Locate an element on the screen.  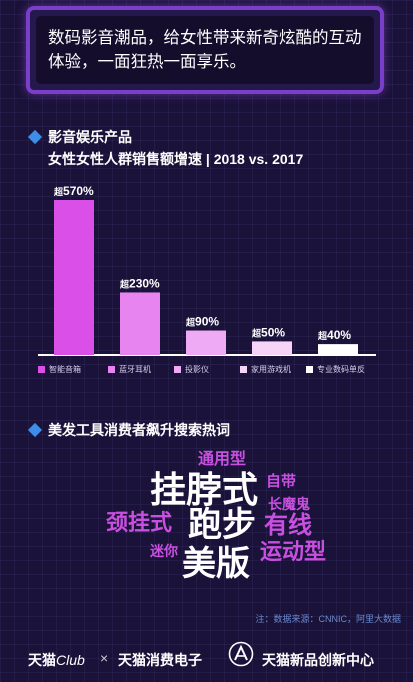
legend-item-0: 智能音箱 is located at coordinates (73, 369).